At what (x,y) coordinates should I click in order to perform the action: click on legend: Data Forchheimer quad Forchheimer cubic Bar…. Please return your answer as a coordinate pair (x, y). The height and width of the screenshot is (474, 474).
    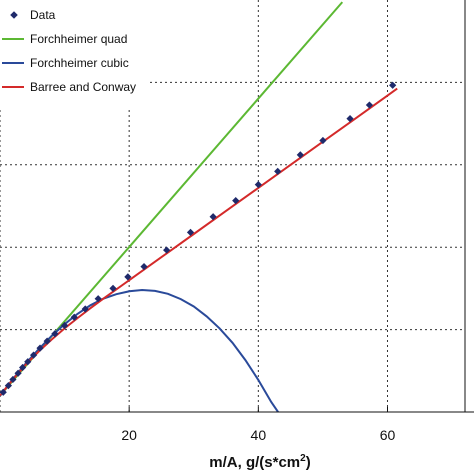
    Looking at the image, I should click on (74, 54).